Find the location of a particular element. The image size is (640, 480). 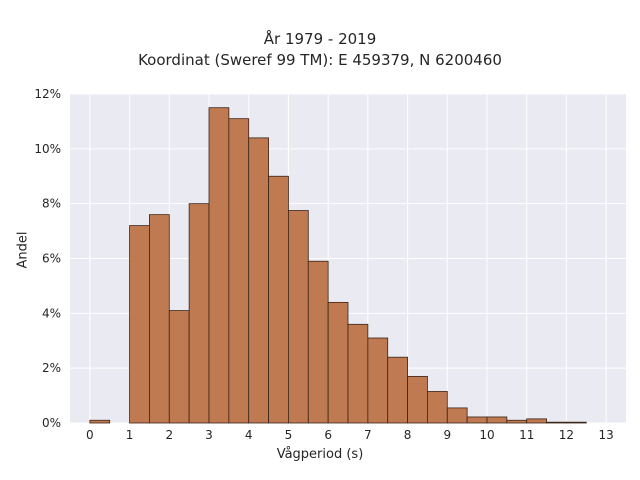

y-tick-labels: 0% 2% 4% 6% 8% 10% 12% is located at coordinates (47, 258).